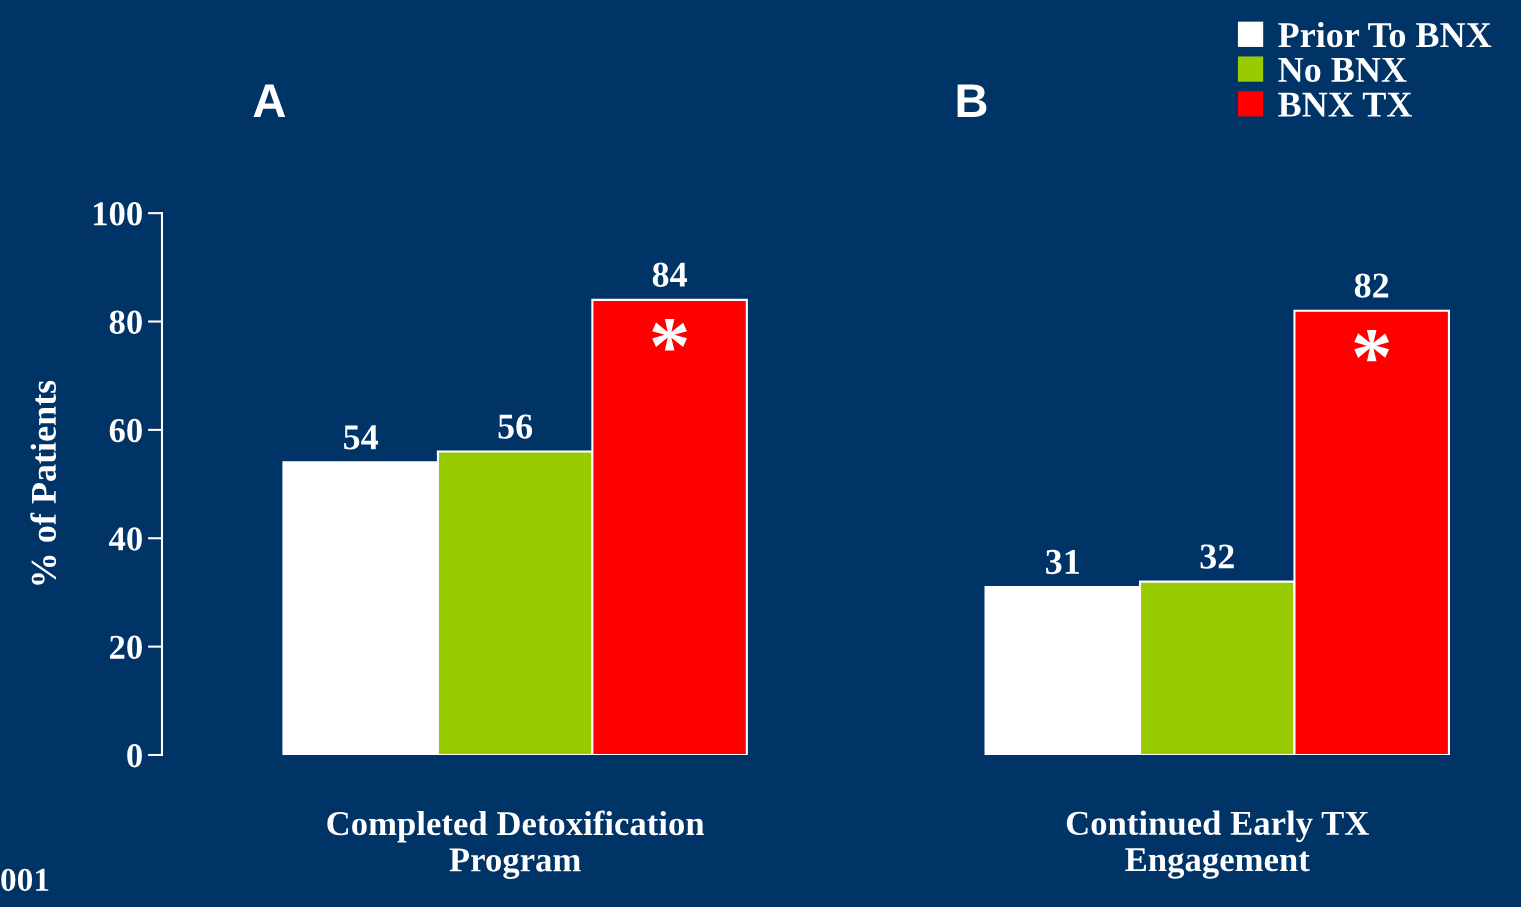 This screenshot has width=1521, height=907. I want to click on y-tick-label: 0, so click(134, 755).